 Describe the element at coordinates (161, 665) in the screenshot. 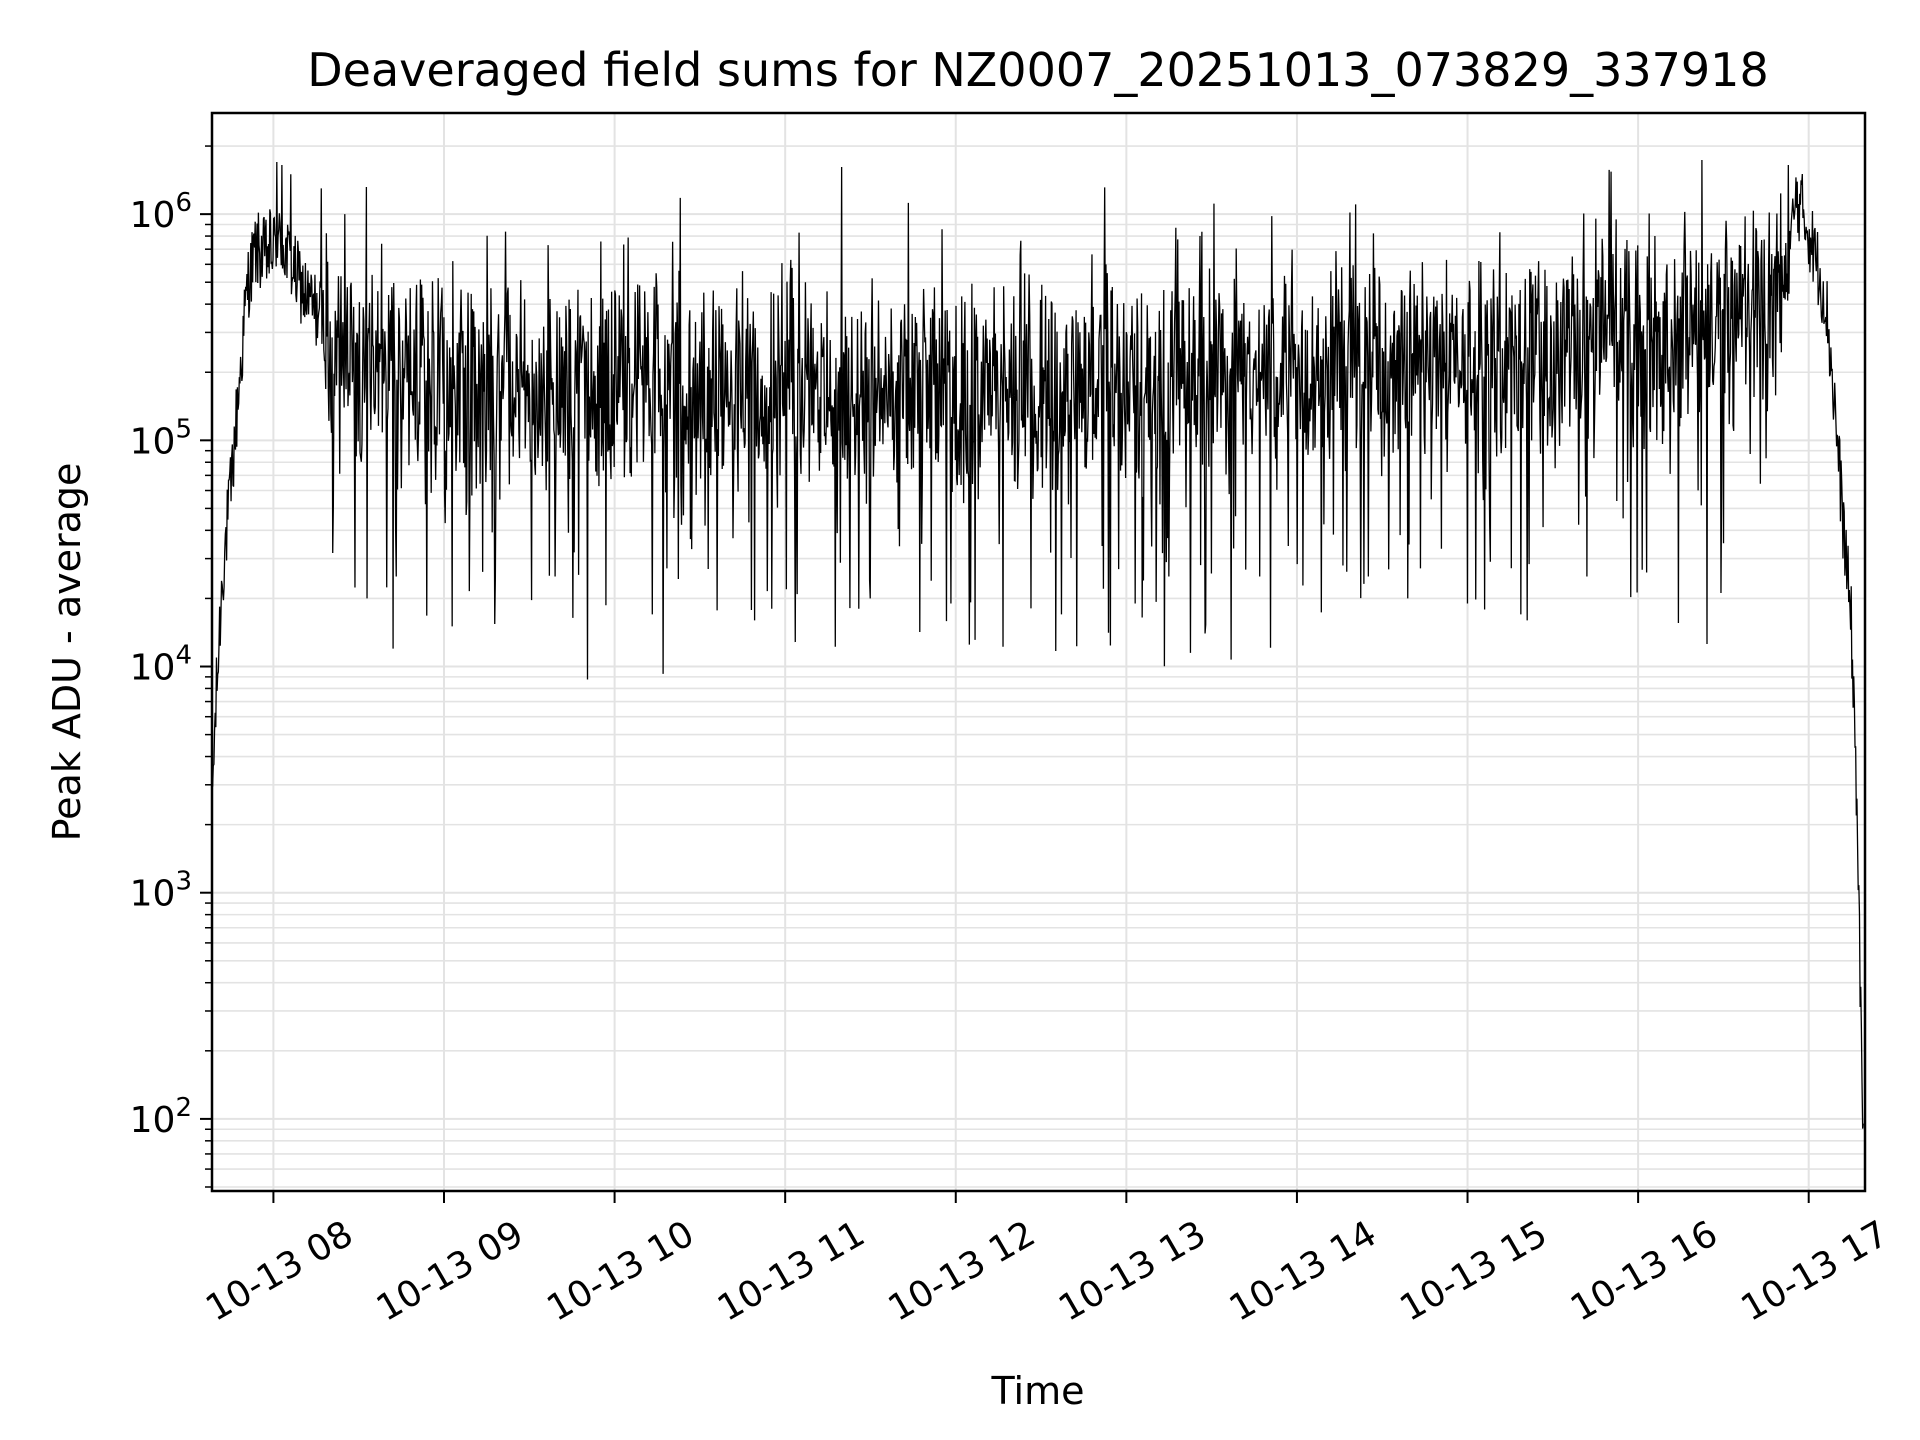

I see `y-tick-label: 10⁴` at that location.